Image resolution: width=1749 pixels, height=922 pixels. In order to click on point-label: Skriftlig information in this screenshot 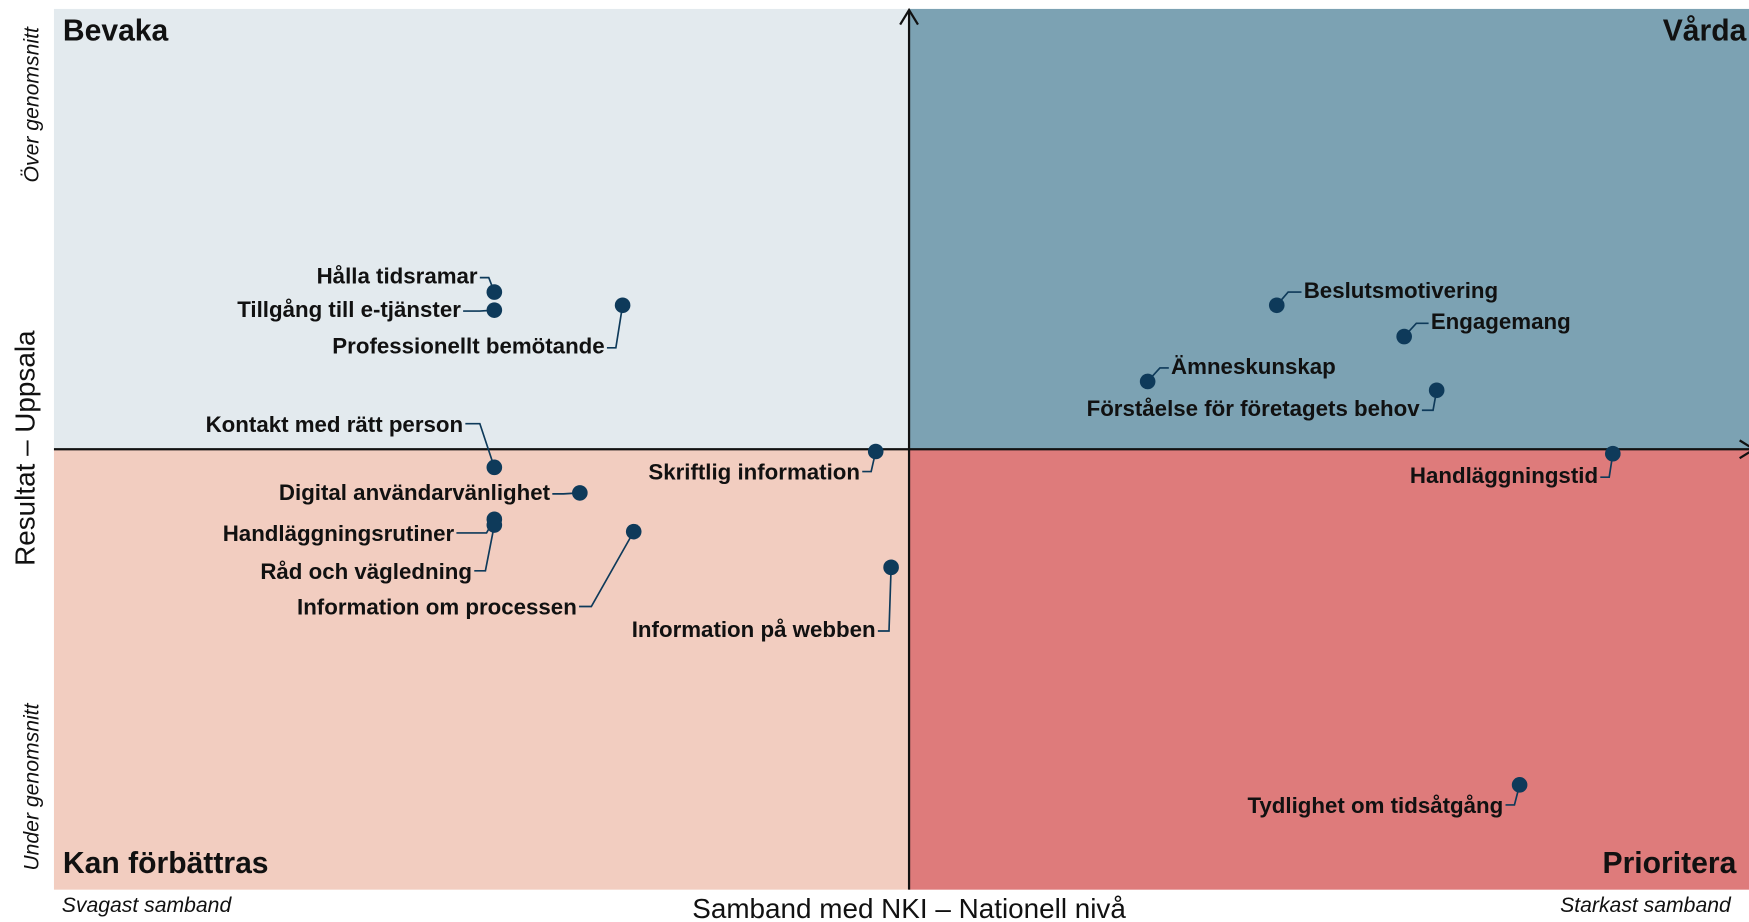, I will do `click(754, 472)`.